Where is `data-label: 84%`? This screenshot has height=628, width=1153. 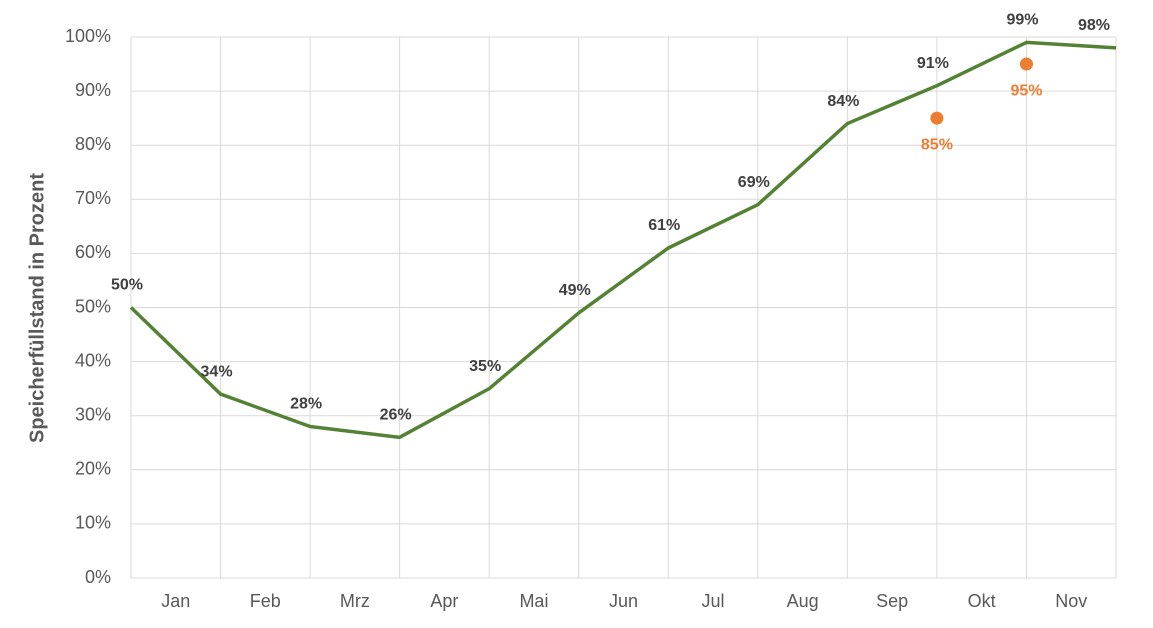
data-label: 84% is located at coordinates (843, 101).